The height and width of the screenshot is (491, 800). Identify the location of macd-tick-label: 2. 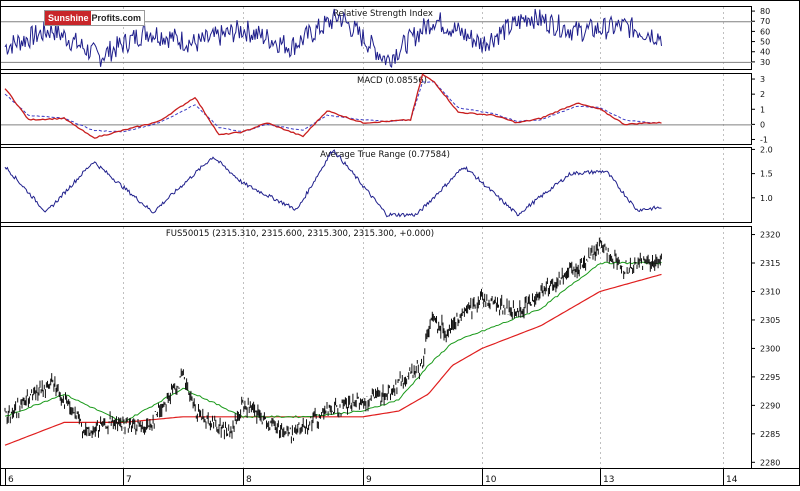
(762, 94).